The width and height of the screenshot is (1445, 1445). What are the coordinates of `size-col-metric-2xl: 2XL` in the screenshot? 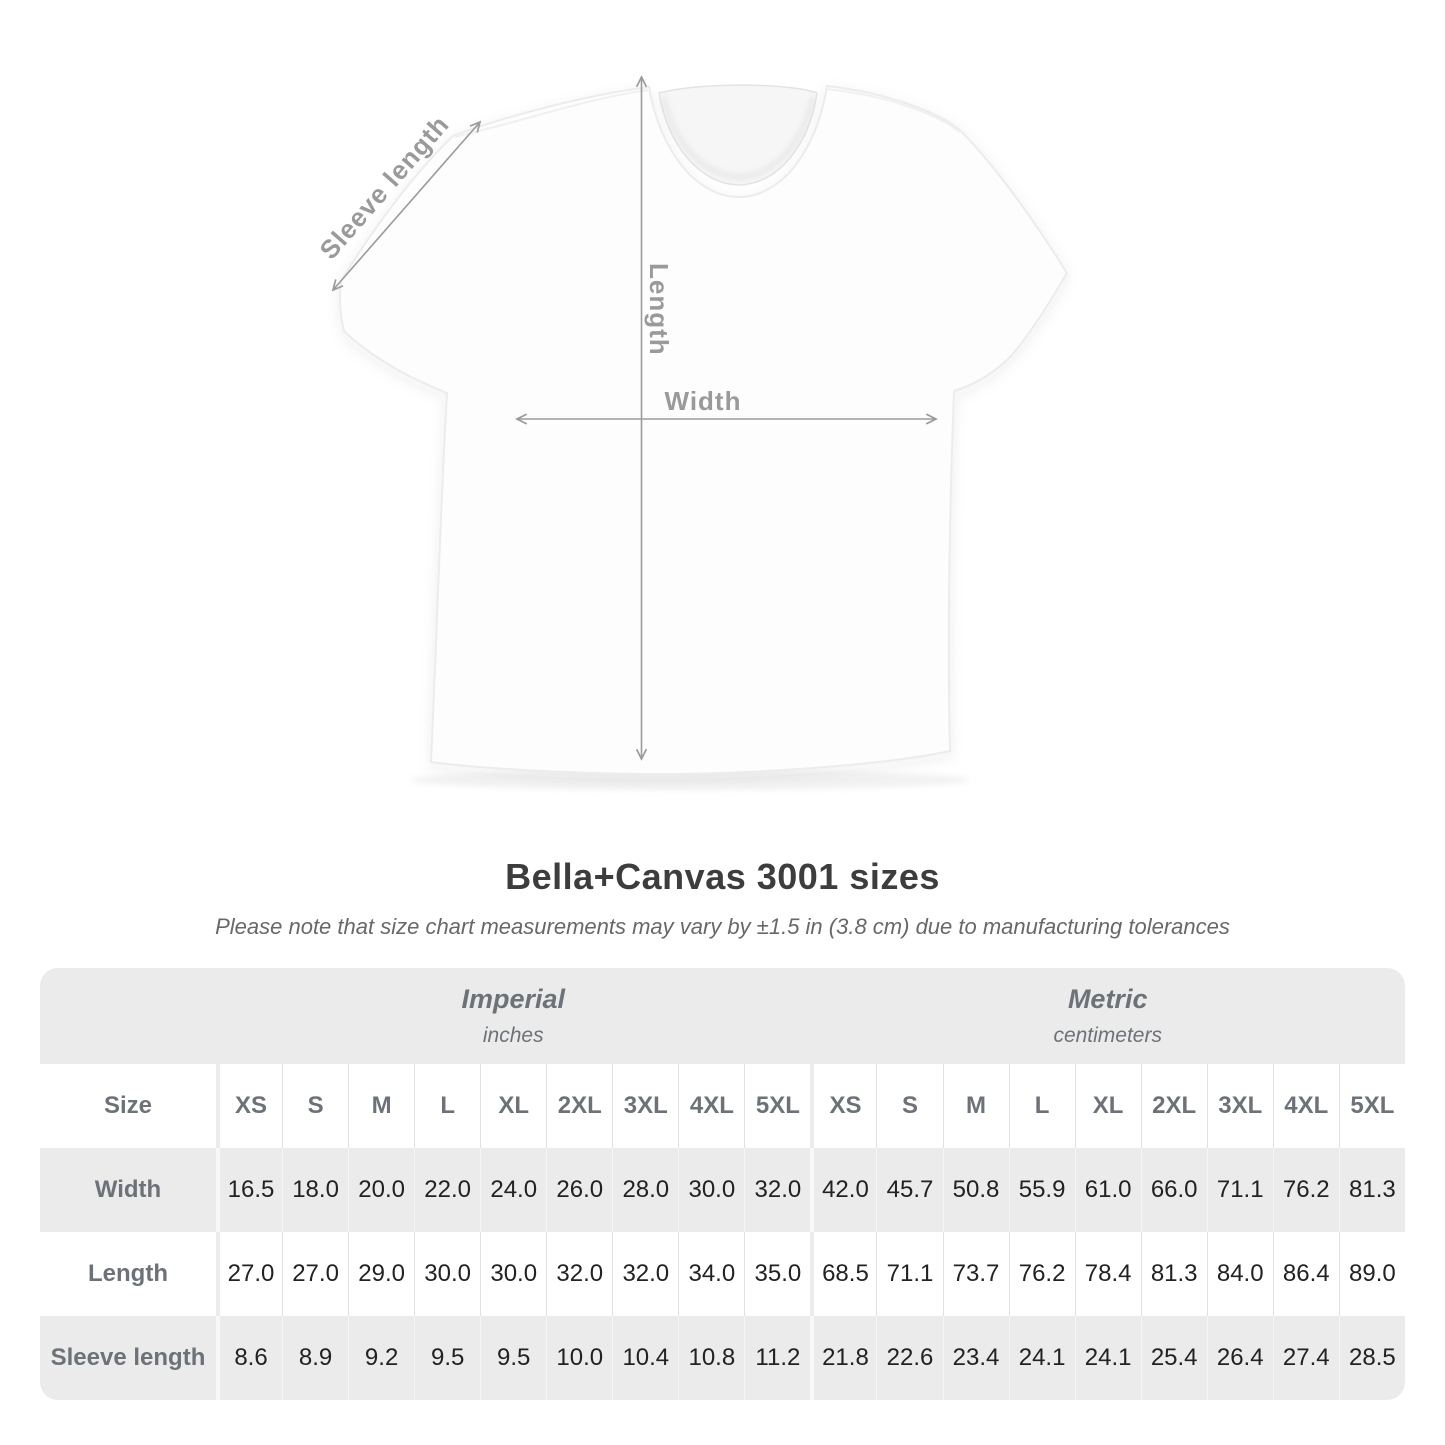 It's located at (1173, 1106).